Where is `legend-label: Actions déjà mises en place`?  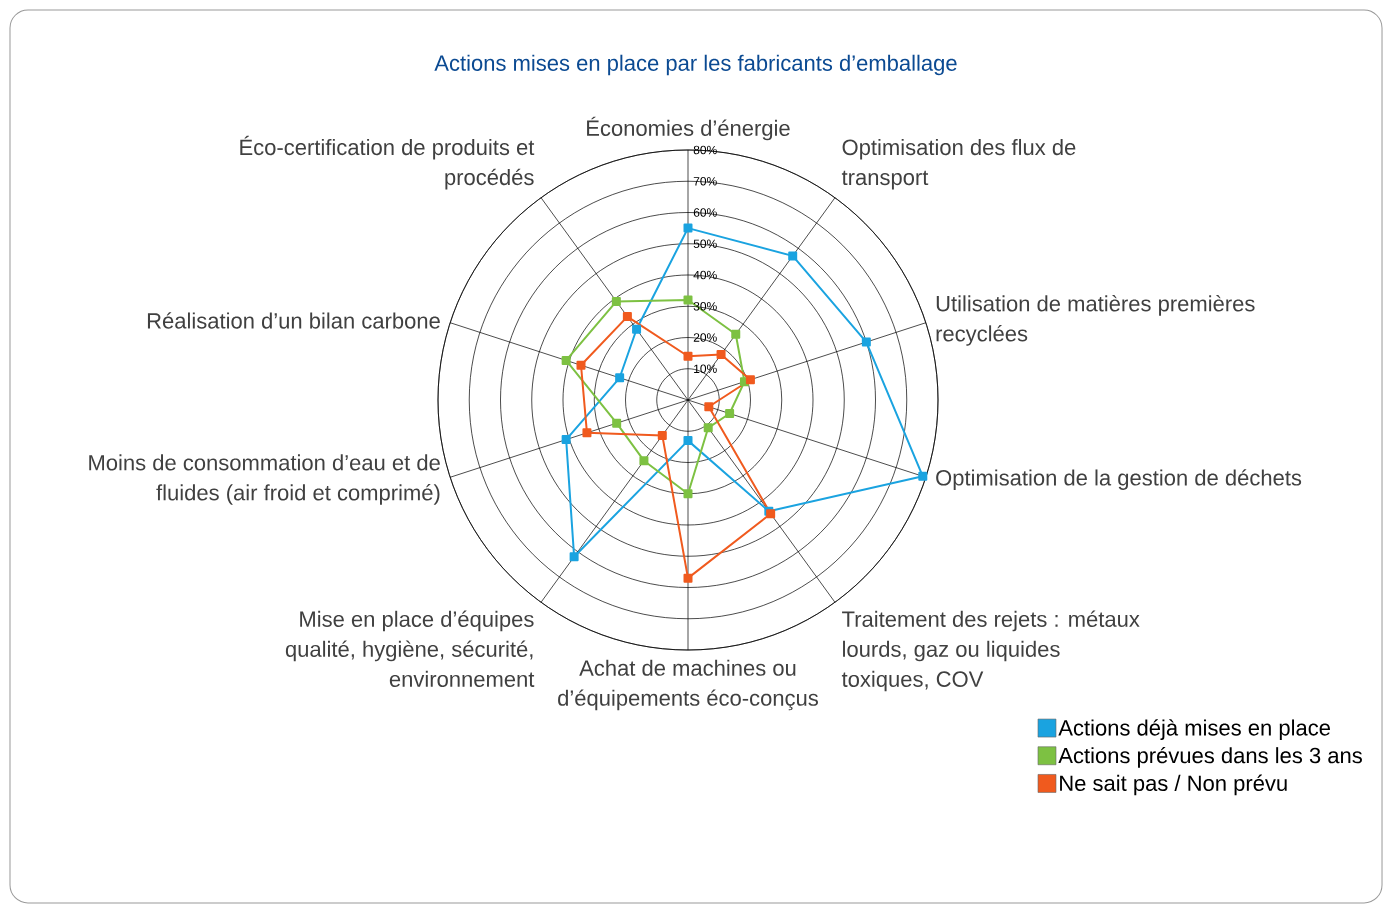
legend-label: Actions déjà mises en place is located at coordinates (1194, 729).